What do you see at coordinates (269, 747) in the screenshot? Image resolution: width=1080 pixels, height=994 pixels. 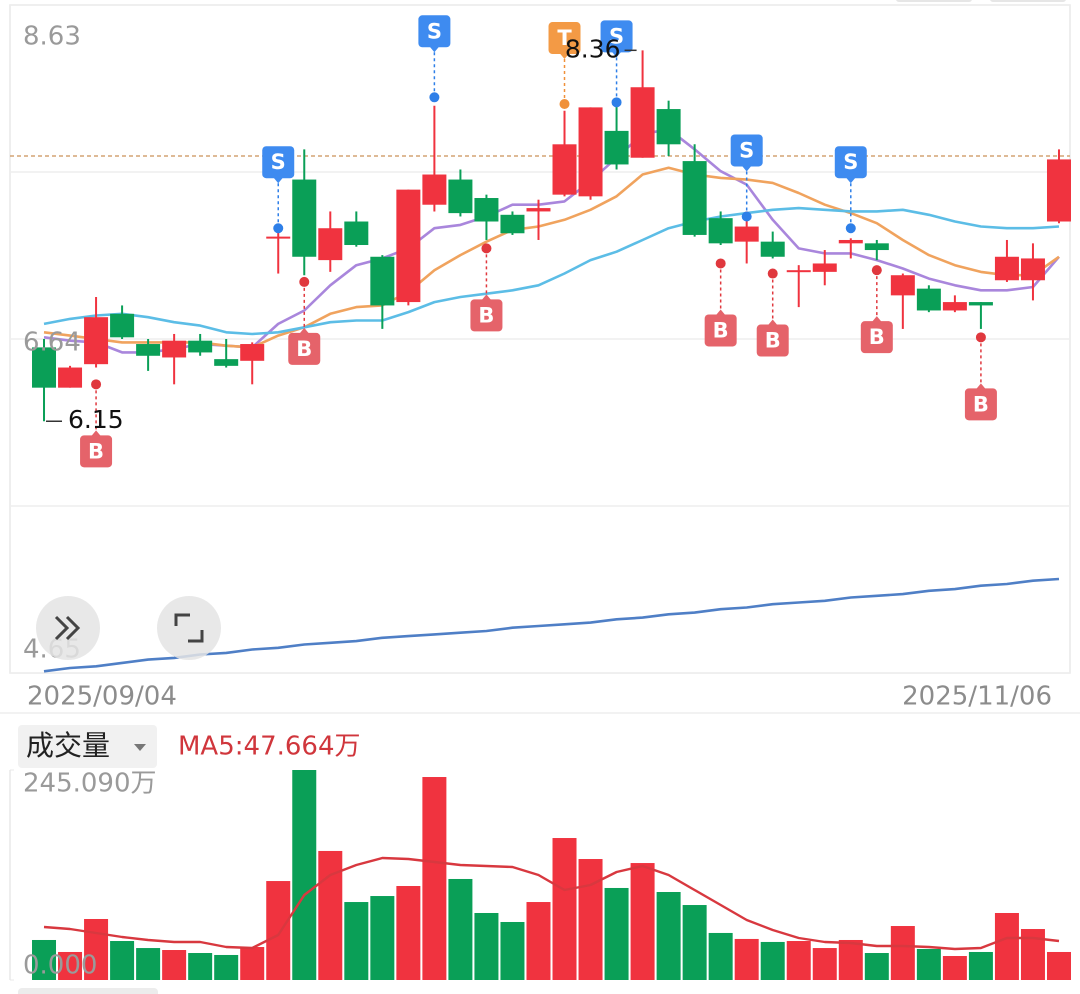 I see `ma-label: MA5:47.664万` at bounding box center [269, 747].